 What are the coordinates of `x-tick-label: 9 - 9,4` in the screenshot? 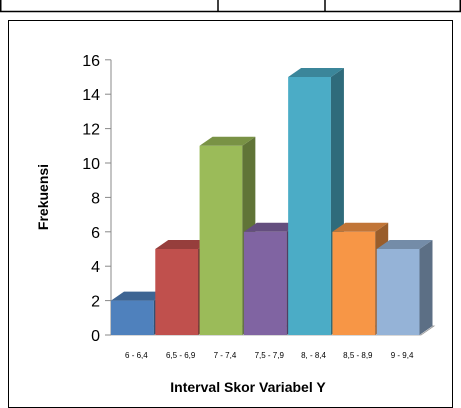 It's located at (402, 355).